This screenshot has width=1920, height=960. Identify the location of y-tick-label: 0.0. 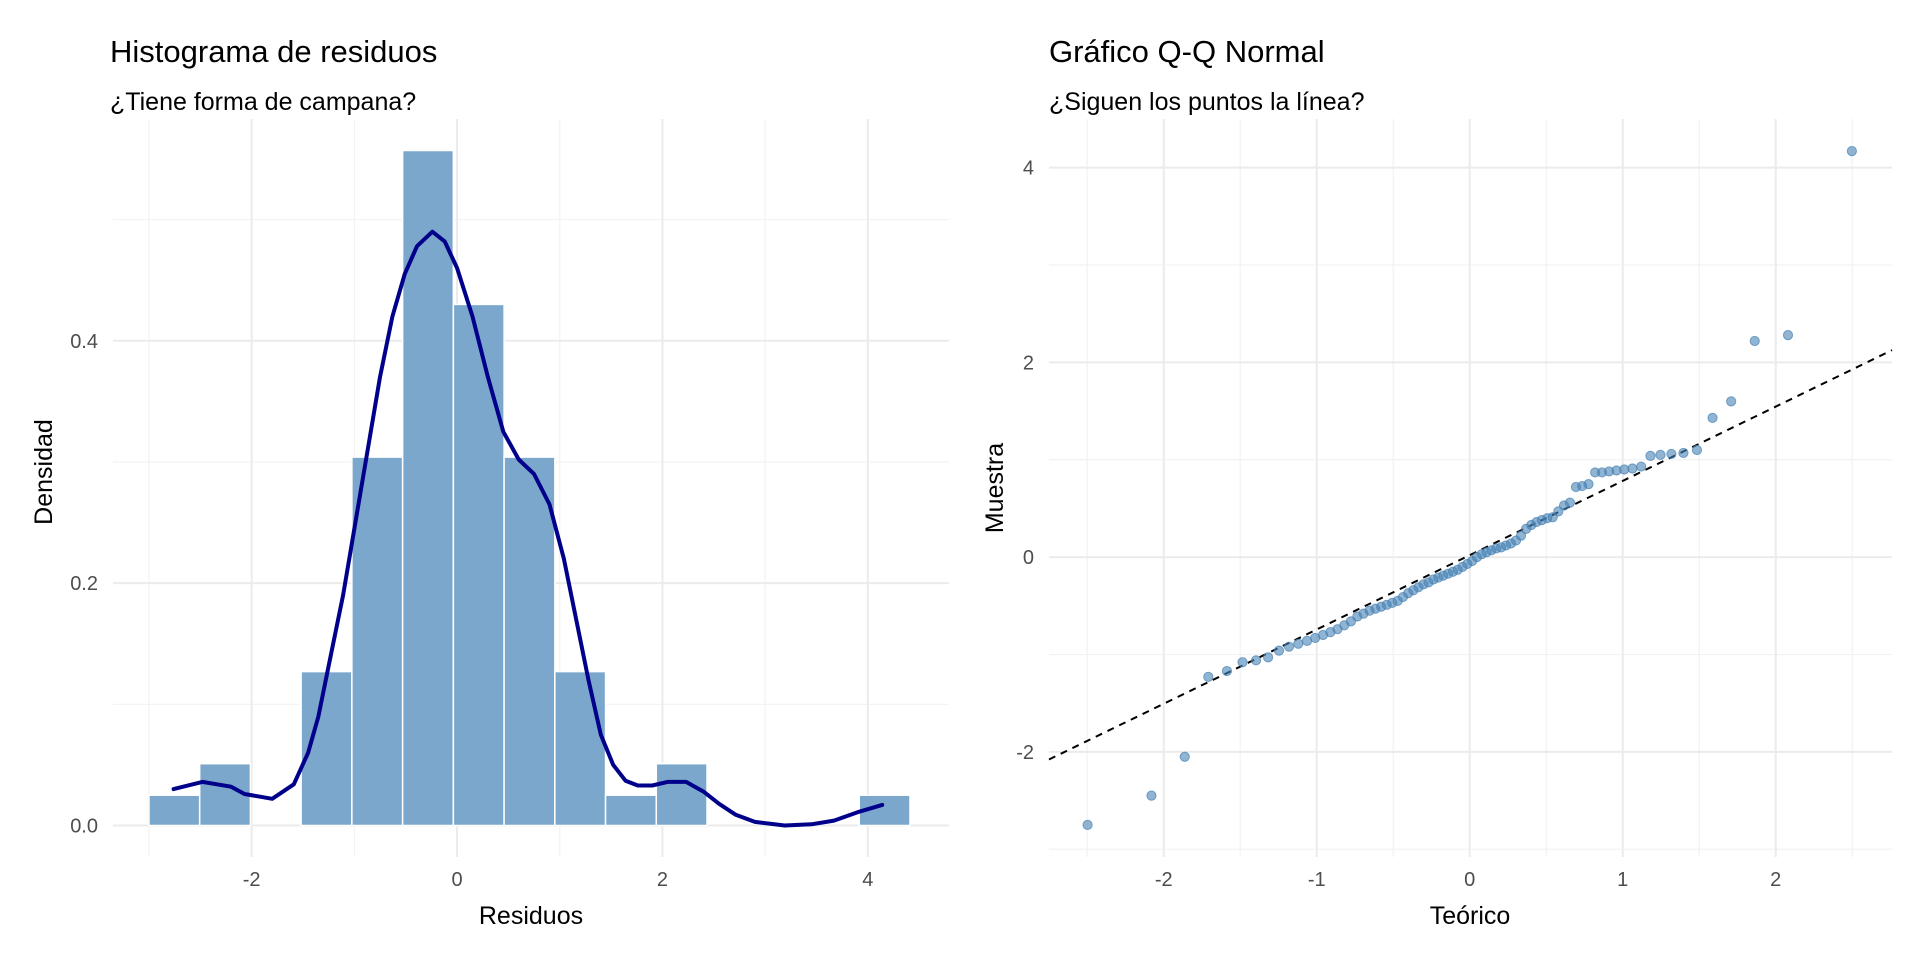
(84, 826).